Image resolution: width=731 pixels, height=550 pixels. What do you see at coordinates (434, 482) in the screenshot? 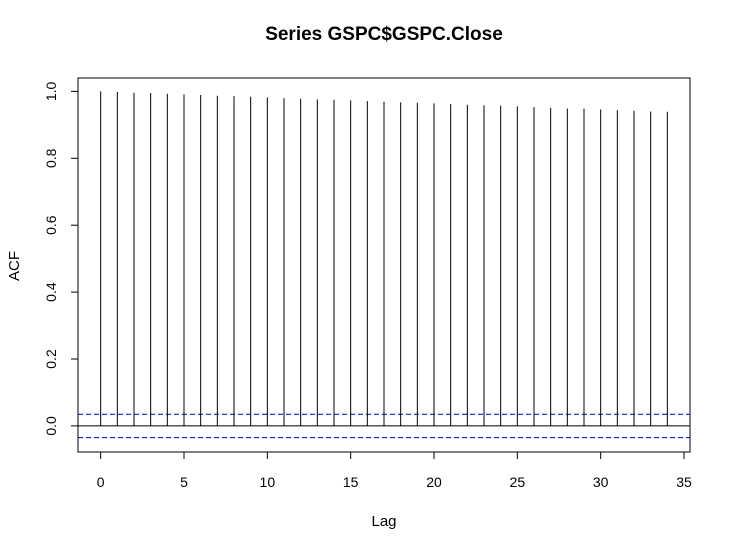
I see `x-tick-label: 20` at bounding box center [434, 482].